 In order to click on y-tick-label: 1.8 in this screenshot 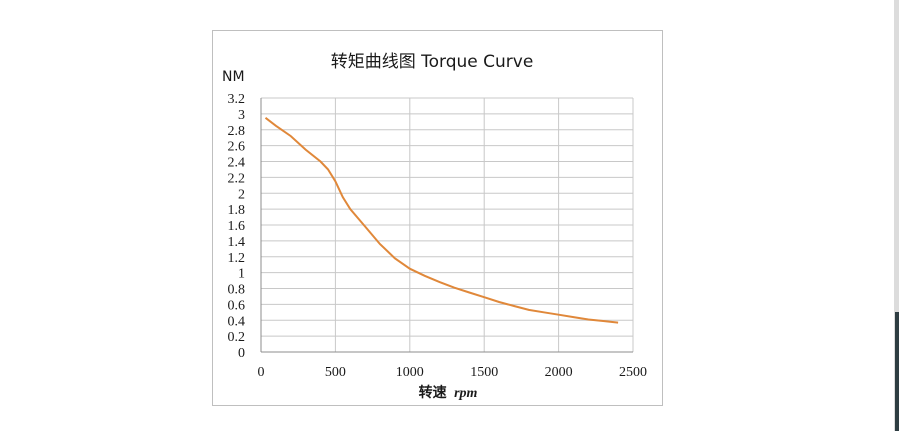, I will do `click(237, 210)`.